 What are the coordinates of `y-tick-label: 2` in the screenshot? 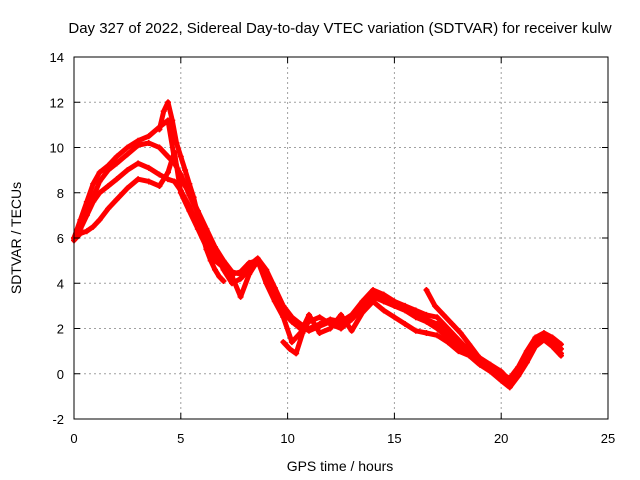 It's located at (60, 329).